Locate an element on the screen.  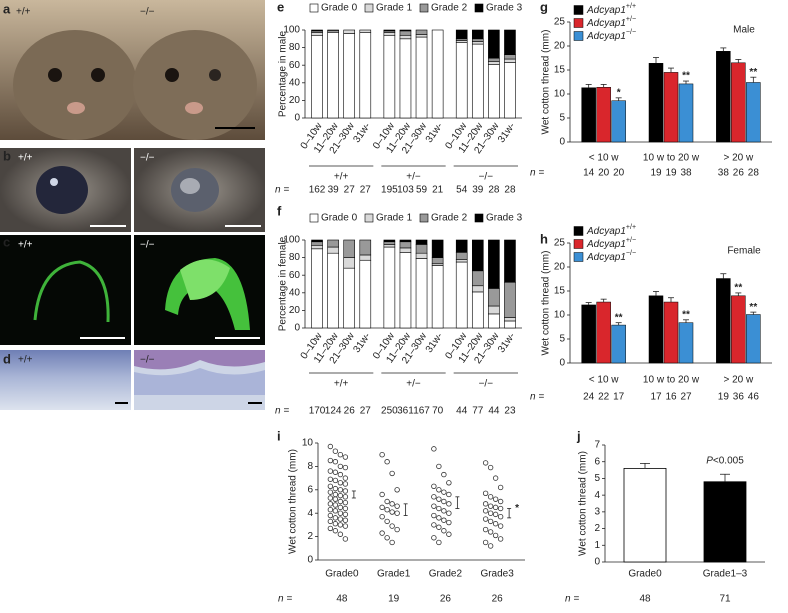
panel-letter: d is located at coordinates (7, 358).